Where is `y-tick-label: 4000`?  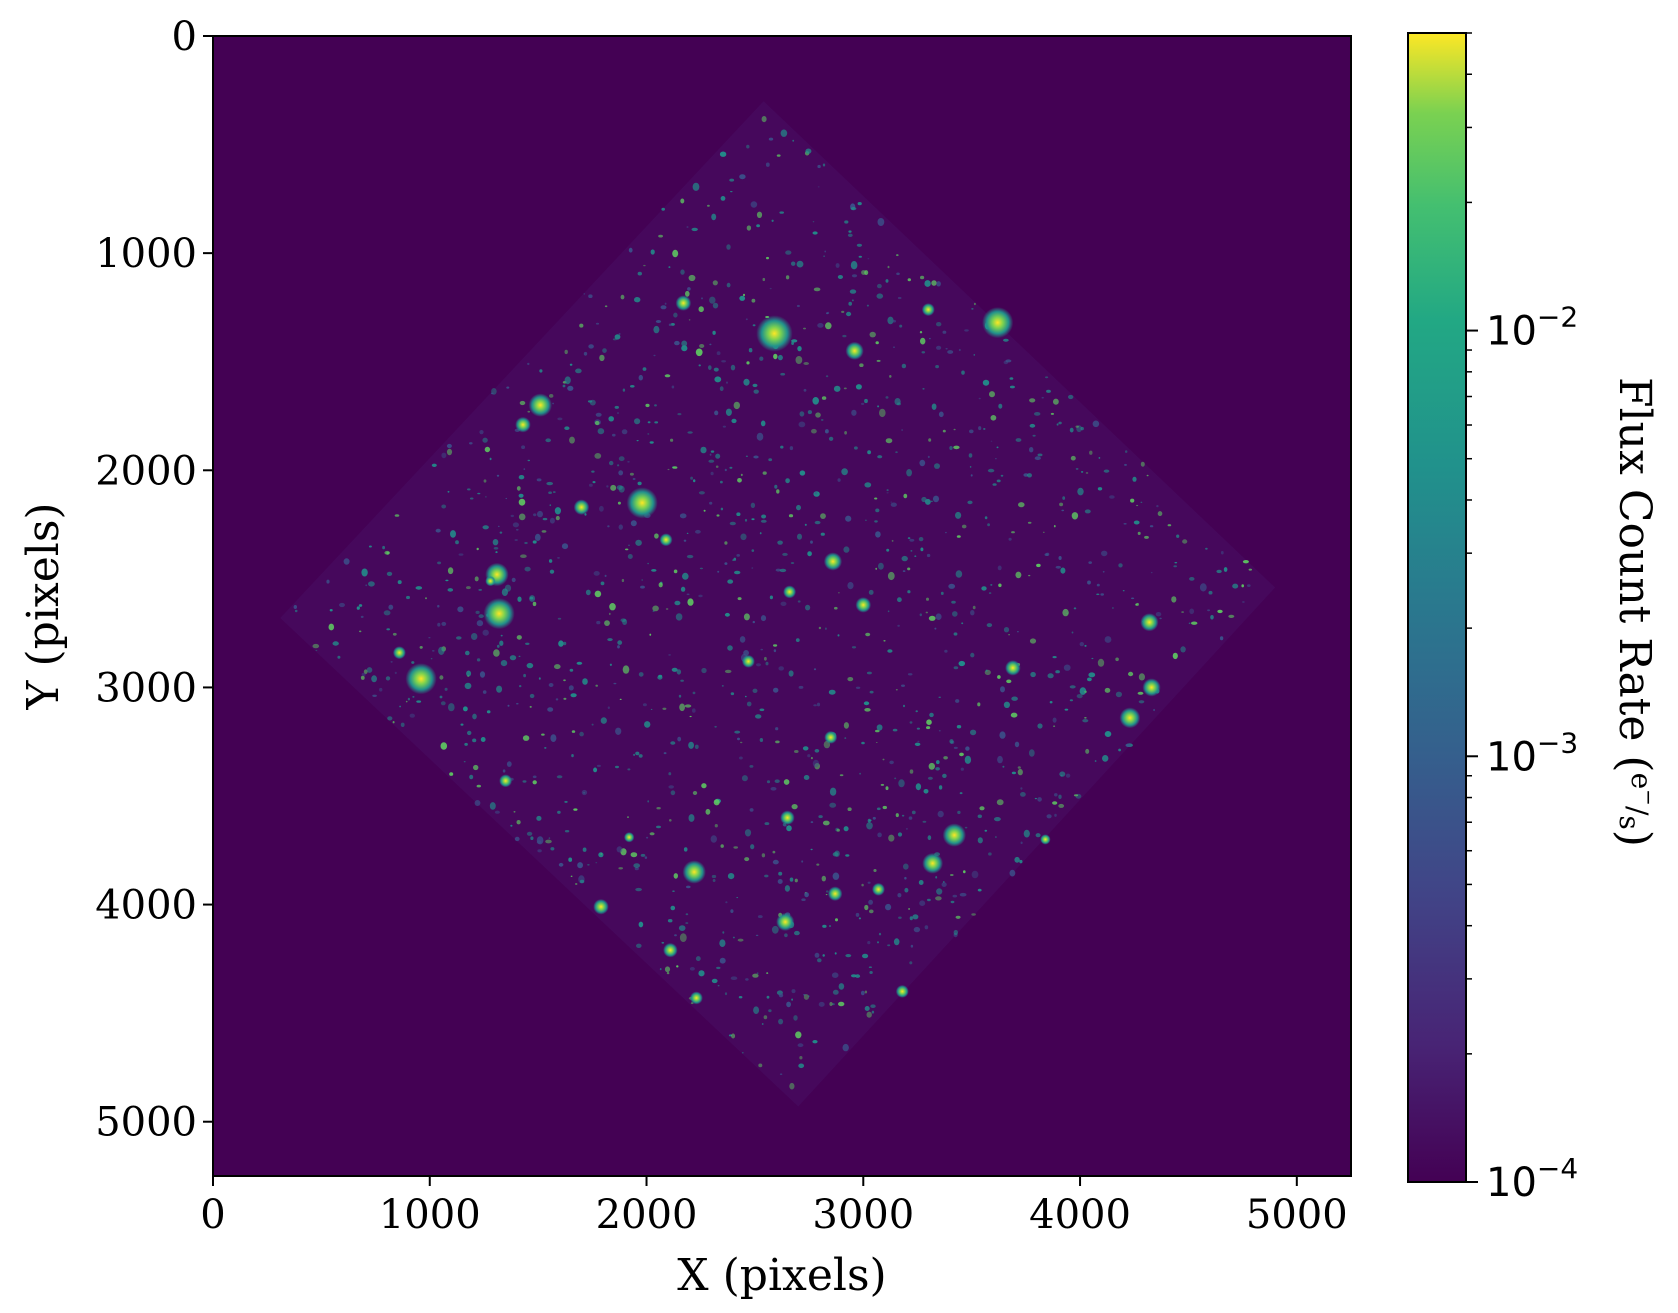
y-tick-label: 4000 is located at coordinates (146, 906).